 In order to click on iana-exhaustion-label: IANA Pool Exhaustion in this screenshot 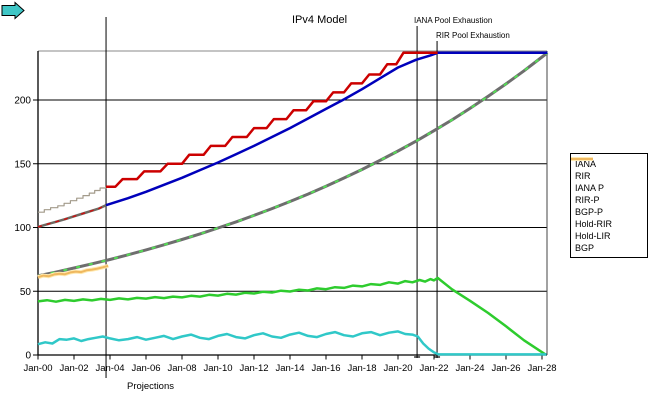, I will do `click(453, 20)`.